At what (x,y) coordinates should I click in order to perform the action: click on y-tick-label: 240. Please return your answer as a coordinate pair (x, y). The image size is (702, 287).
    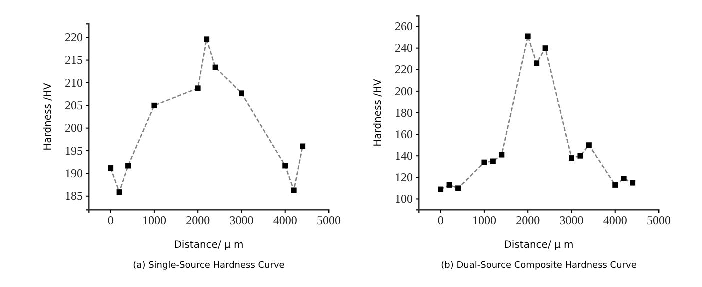
    Looking at the image, I should click on (404, 48).